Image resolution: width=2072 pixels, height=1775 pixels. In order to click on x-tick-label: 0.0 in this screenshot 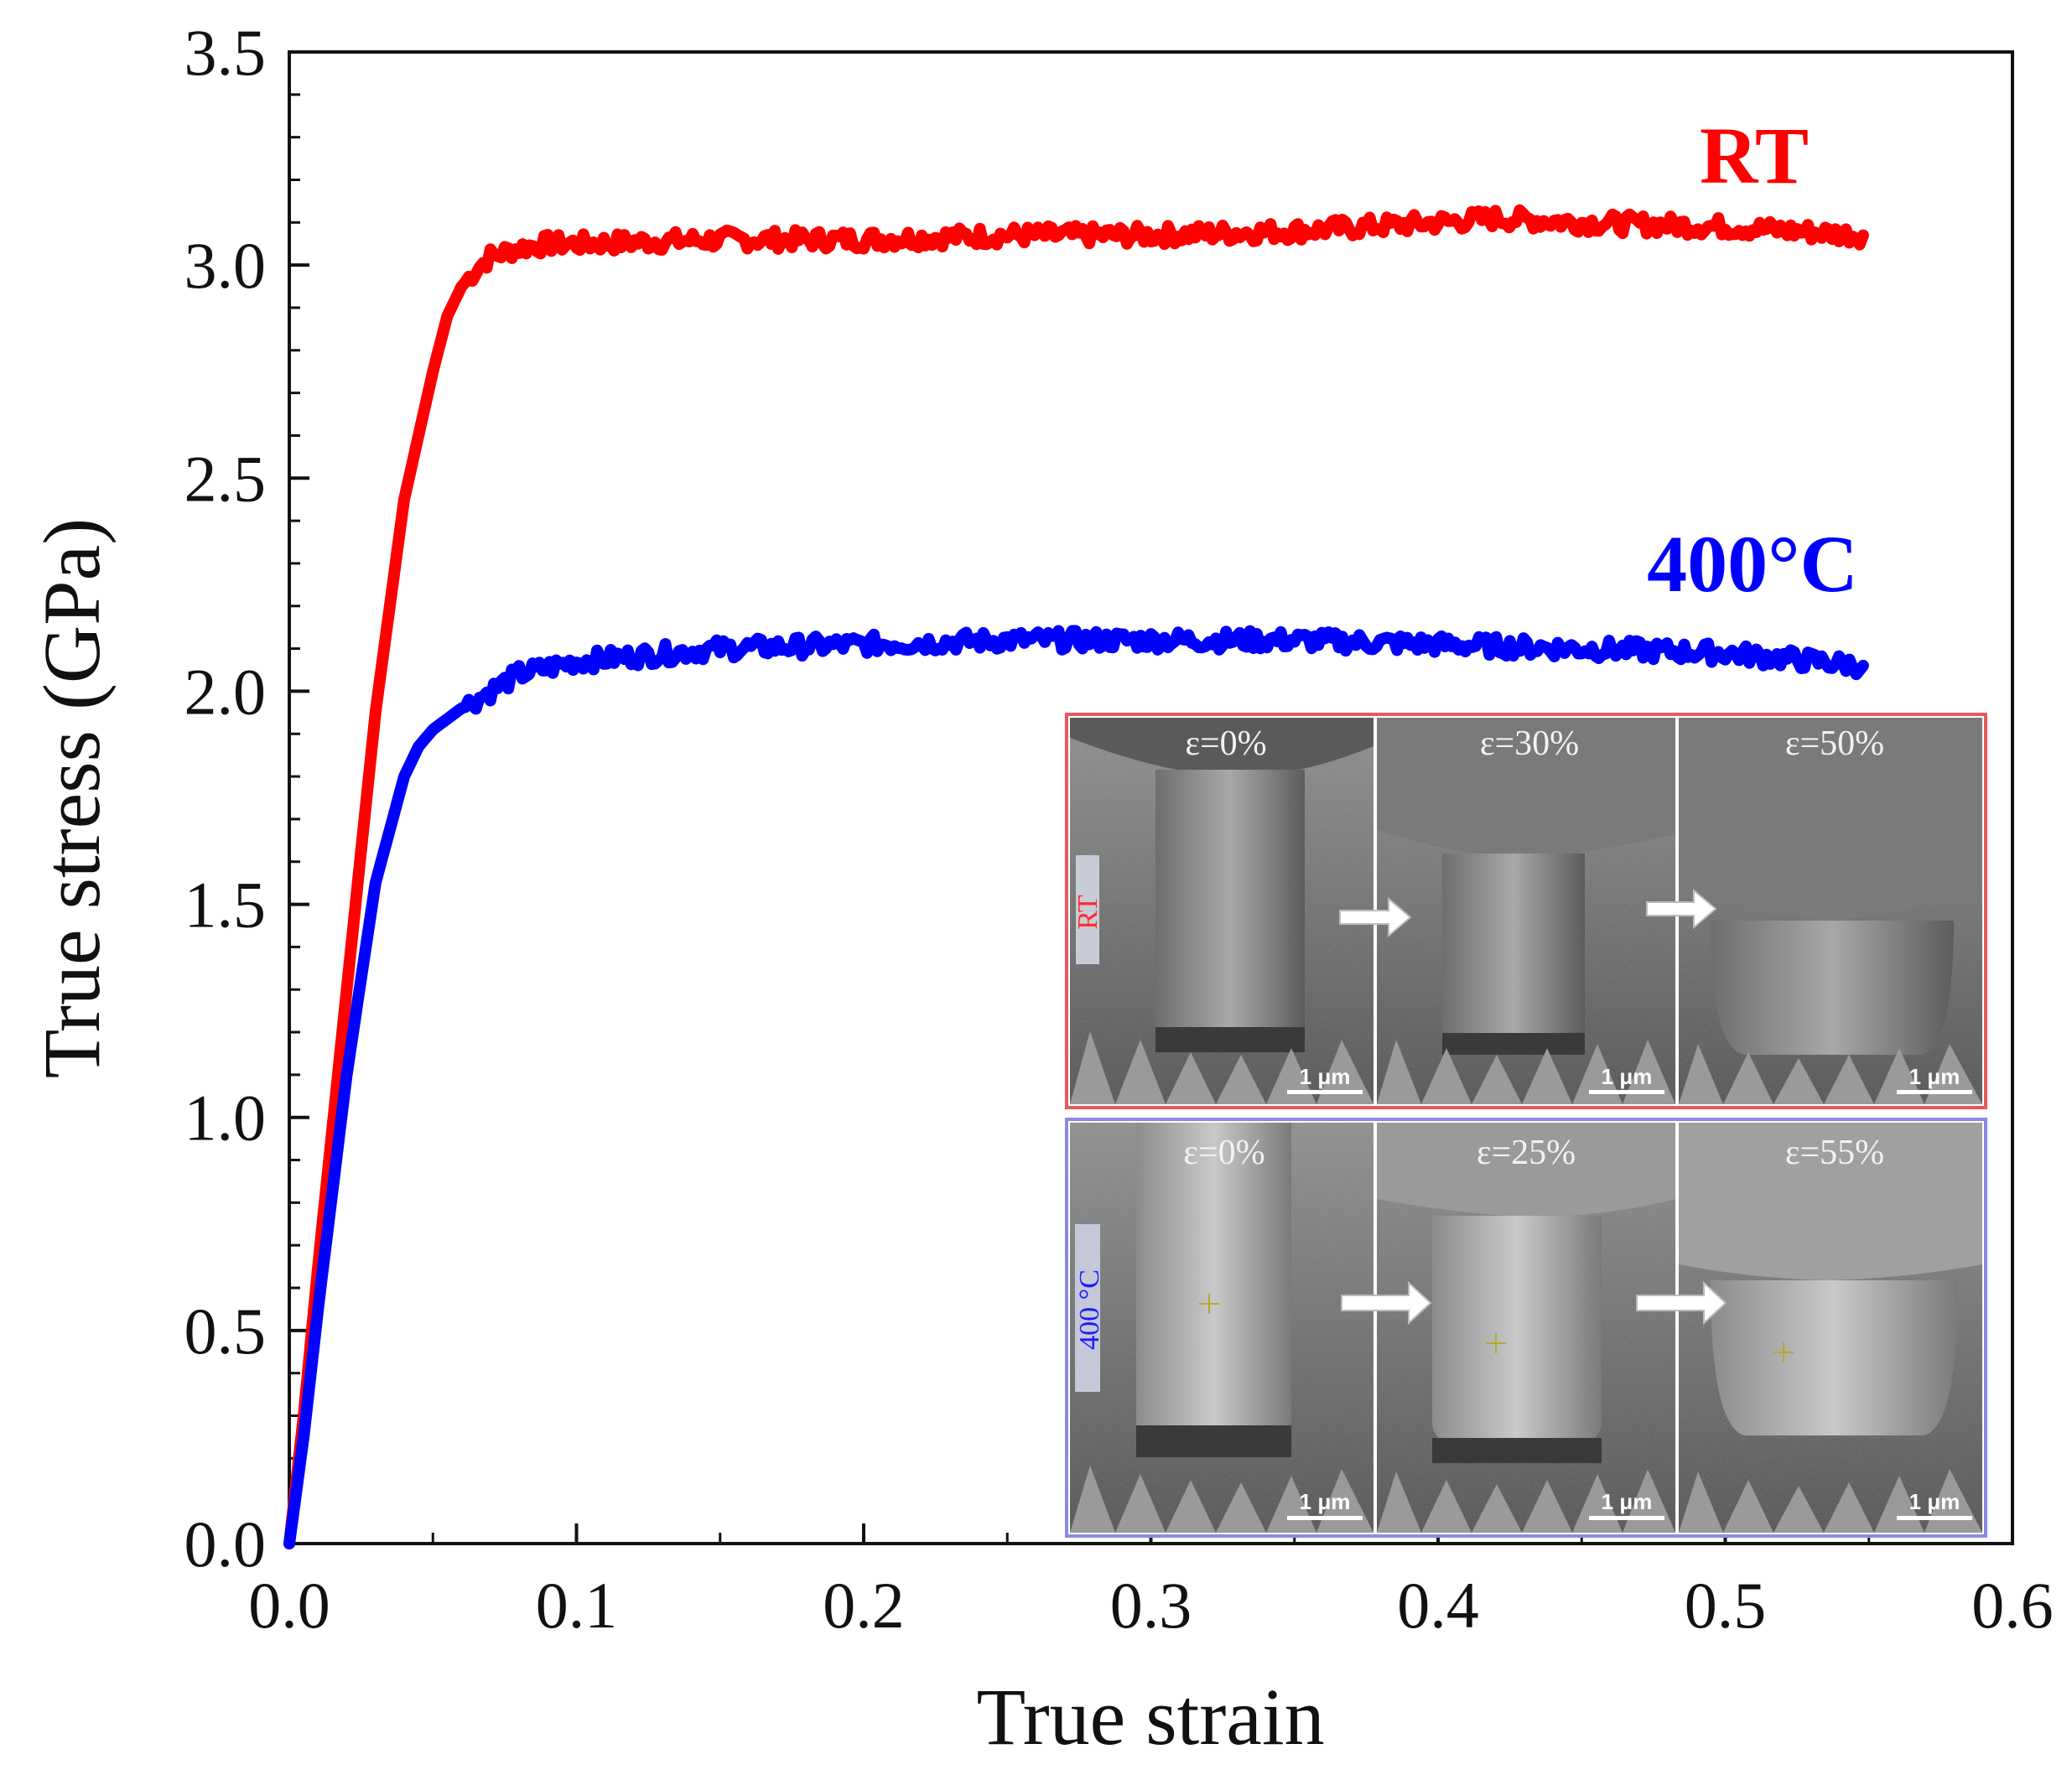, I will do `click(289, 1605)`.